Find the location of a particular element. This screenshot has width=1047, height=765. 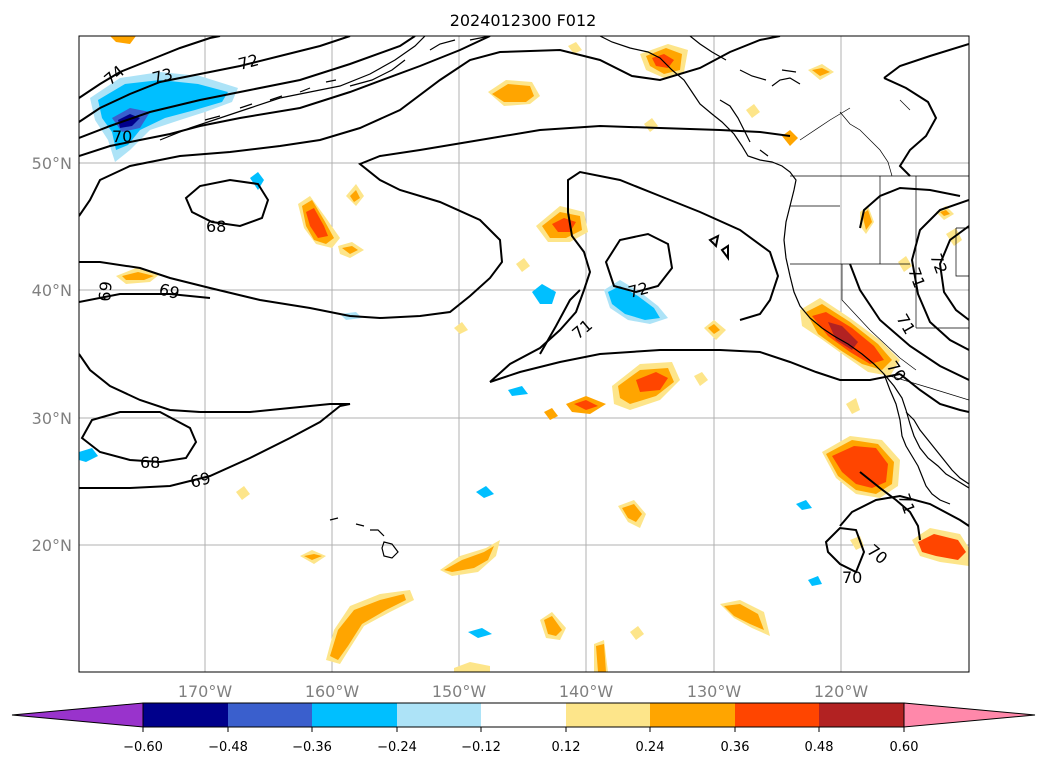

colorbar-tick-label: −0.12 is located at coordinates (481, 747).